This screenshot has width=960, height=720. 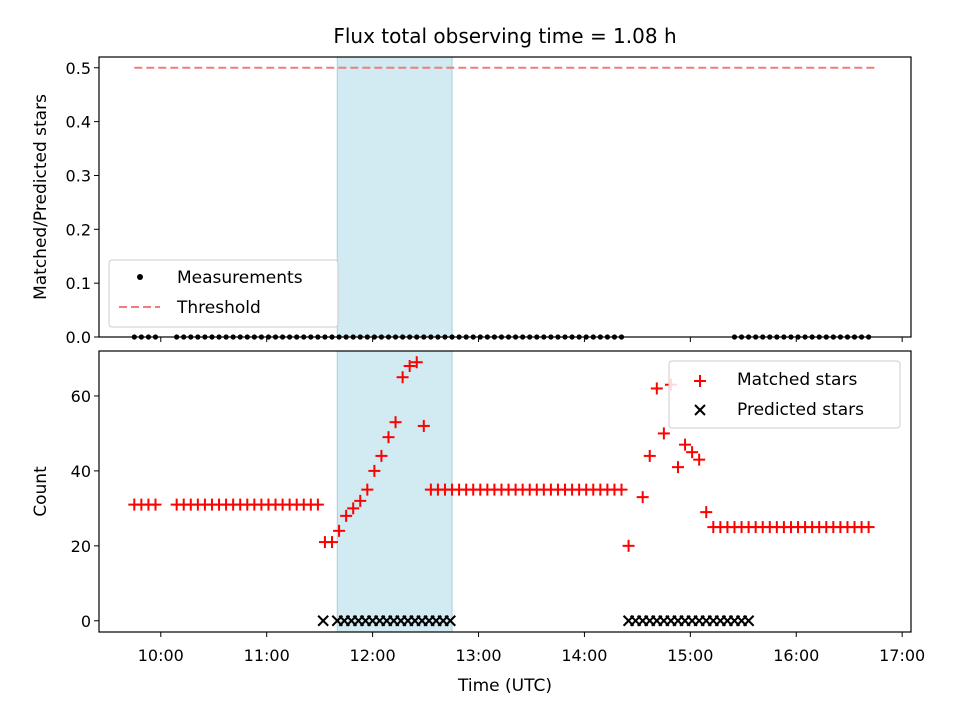 What do you see at coordinates (700, 410) in the screenshot?
I see `legend-predicted-marker` at bounding box center [700, 410].